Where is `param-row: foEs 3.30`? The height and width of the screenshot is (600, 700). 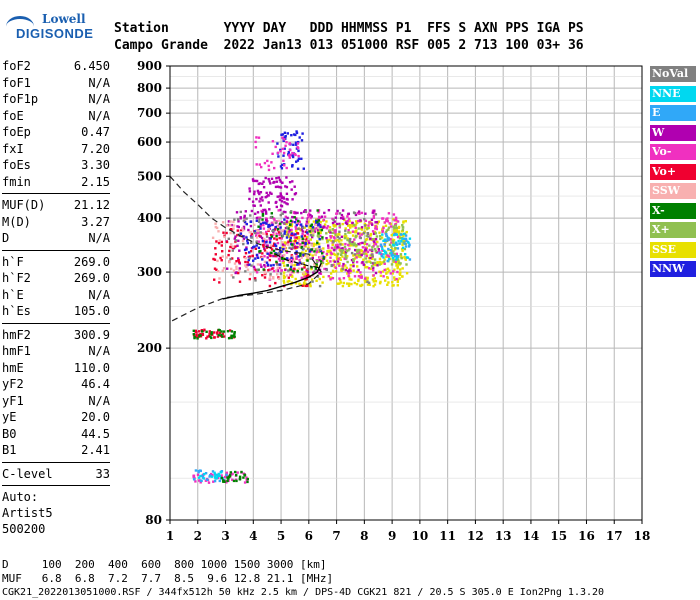
param-row: foEs 3.30 is located at coordinates (56, 165).